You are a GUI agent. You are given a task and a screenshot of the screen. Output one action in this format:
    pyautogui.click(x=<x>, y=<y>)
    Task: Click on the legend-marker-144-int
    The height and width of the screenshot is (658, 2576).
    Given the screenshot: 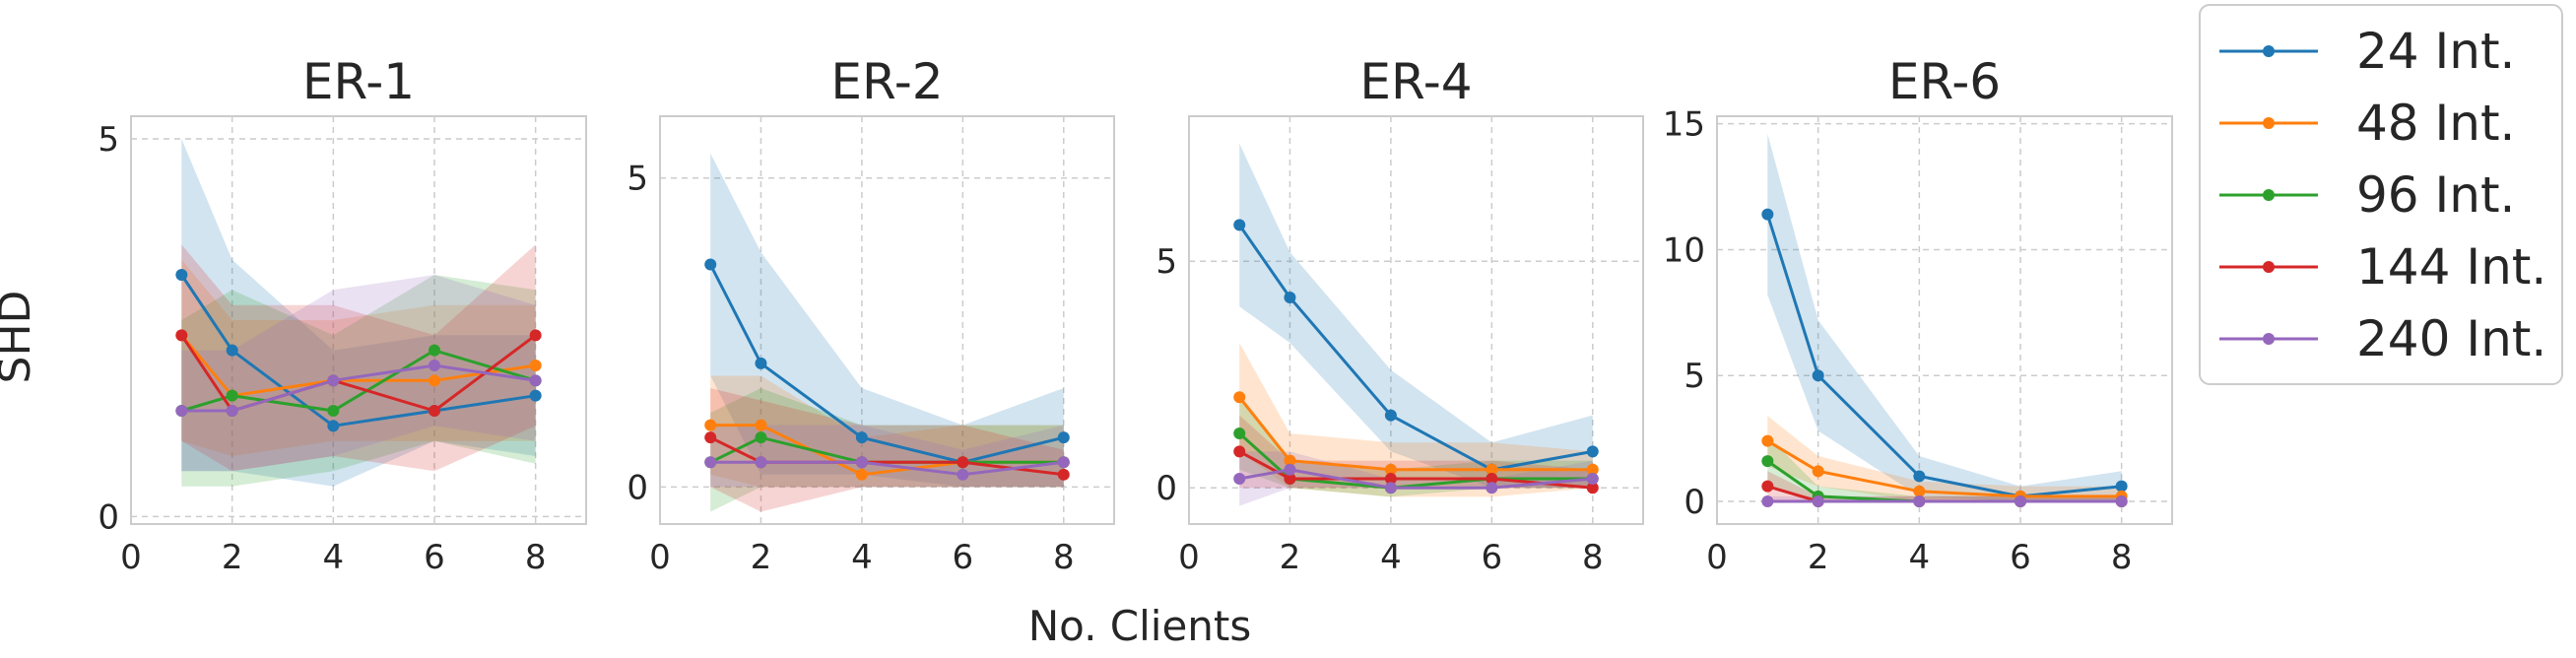 What is the action you would take?
    pyautogui.click(x=2269, y=267)
    